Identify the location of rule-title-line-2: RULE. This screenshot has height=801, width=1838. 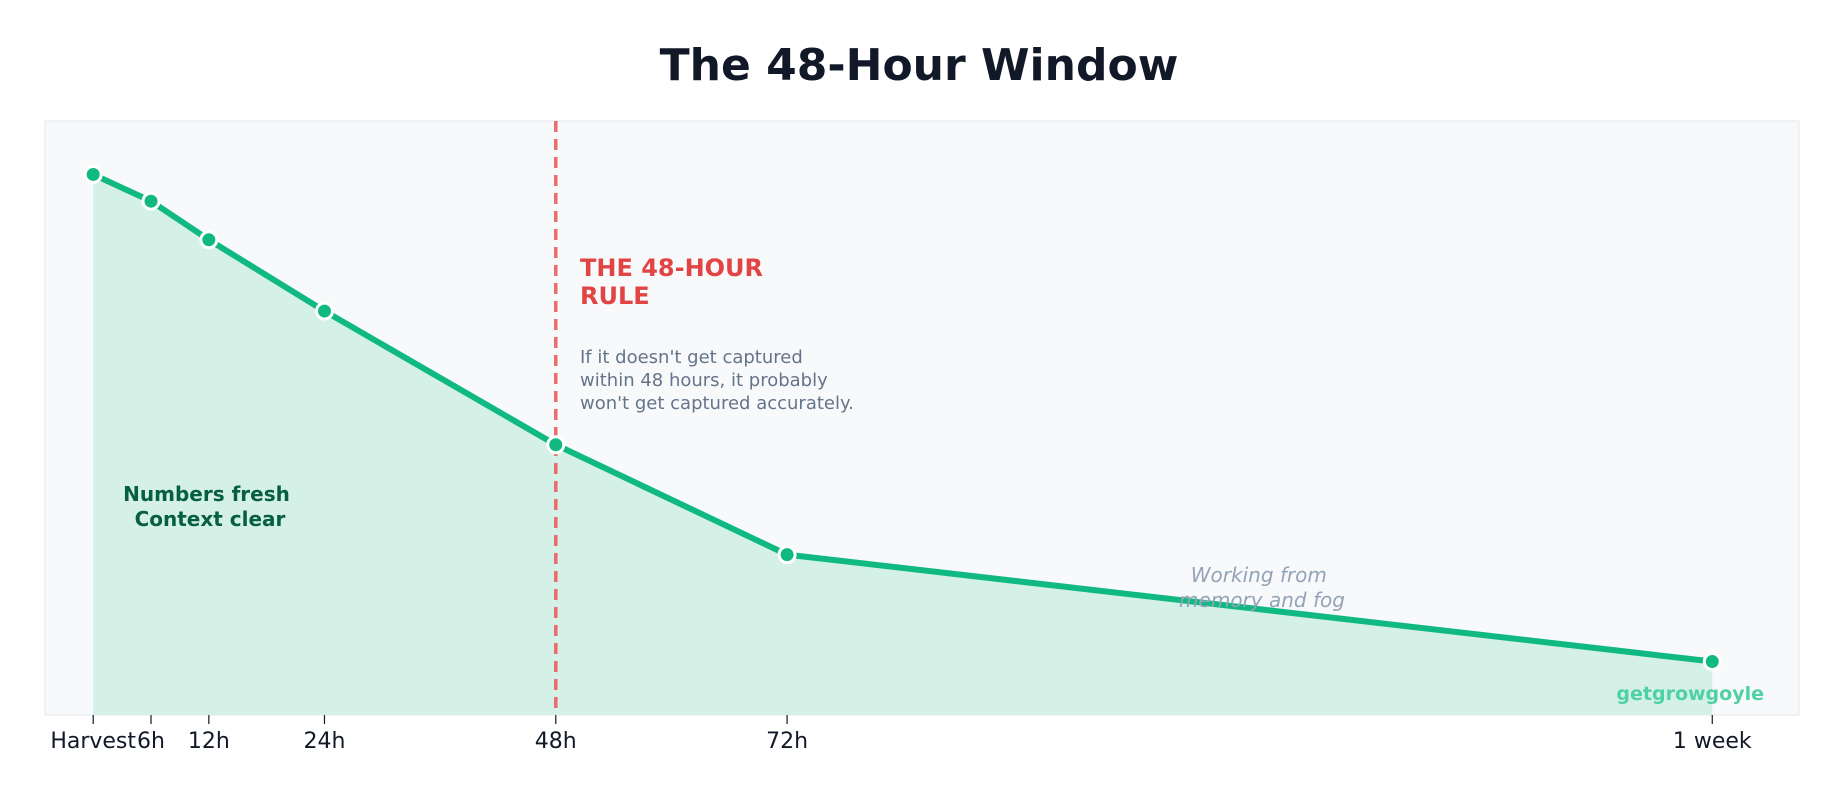
(615, 296).